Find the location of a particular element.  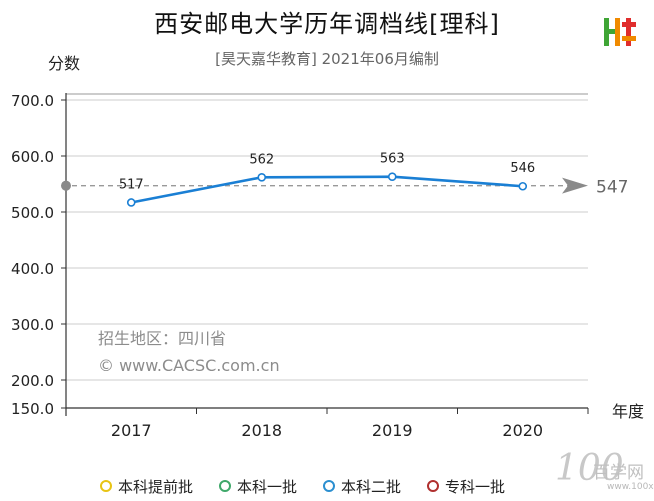

data-label: 562 is located at coordinates (261, 159).